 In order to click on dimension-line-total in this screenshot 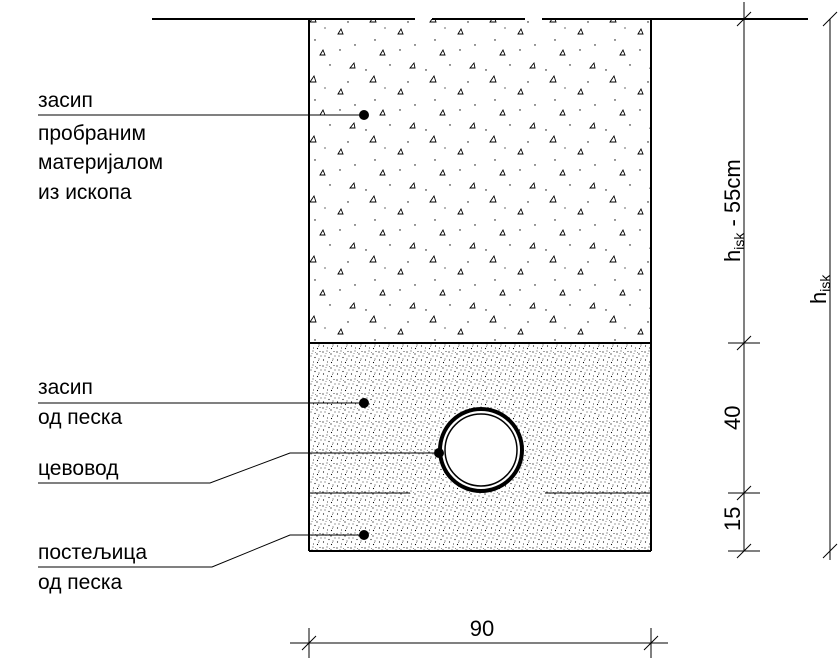, I will do `click(830, 285)`.